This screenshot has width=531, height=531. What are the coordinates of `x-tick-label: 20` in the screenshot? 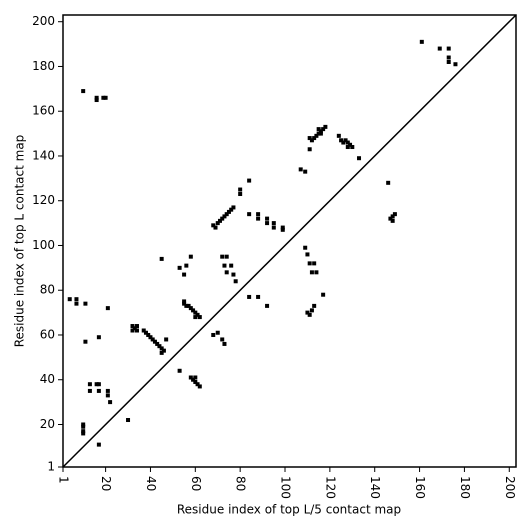 It's located at (106, 483).